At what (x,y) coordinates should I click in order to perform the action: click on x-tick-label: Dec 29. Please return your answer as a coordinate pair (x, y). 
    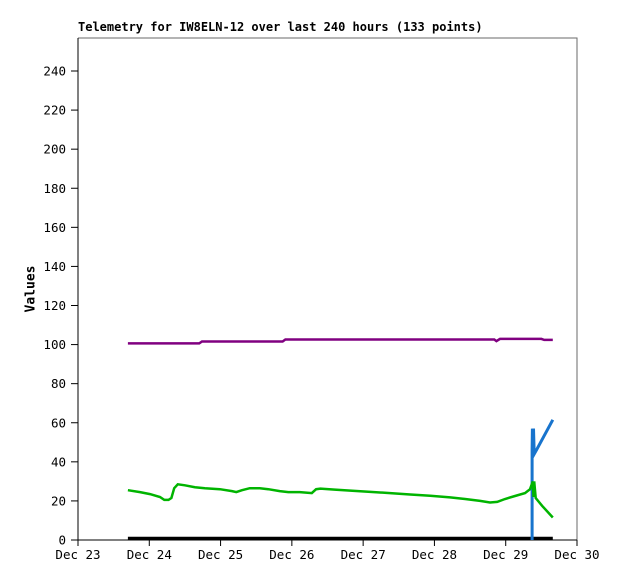
    Looking at the image, I should click on (505, 554).